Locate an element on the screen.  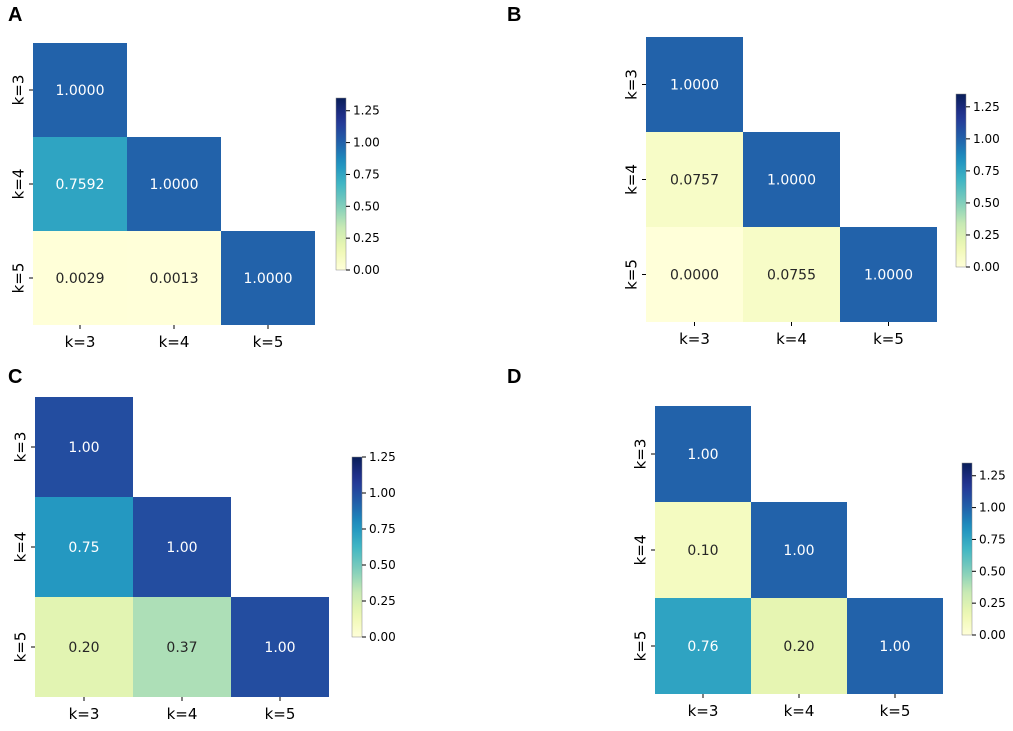
cell-value-label: 0.20 is located at coordinates (83, 648).